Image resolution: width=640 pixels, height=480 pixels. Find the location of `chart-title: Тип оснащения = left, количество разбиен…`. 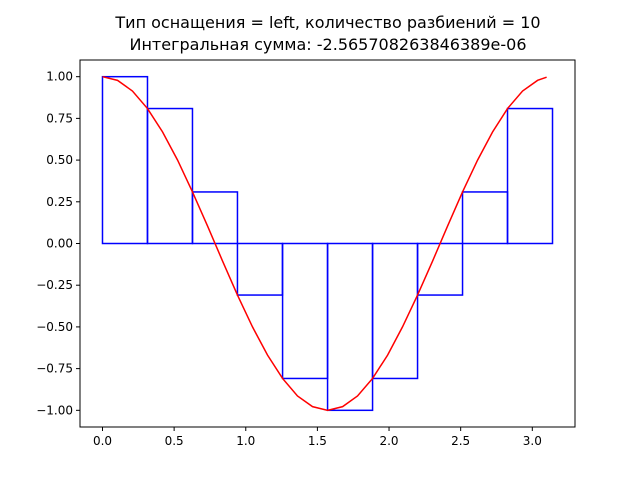

chart-title: Тип оснащения = left, количество разбиен… is located at coordinates (327, 22).